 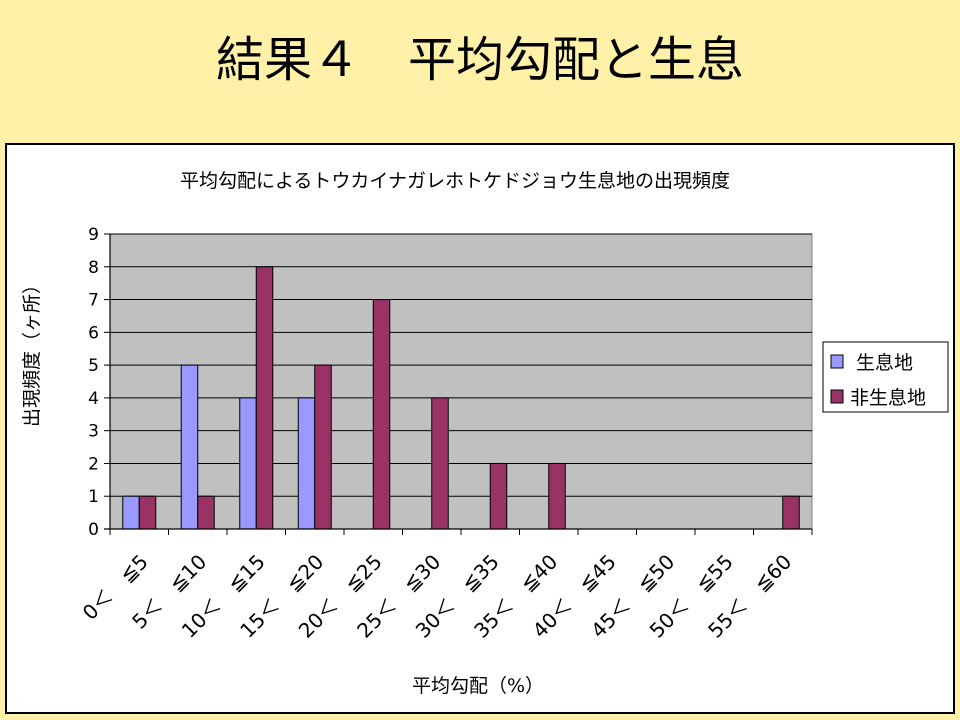 I want to click on legend: 生息地 非生息地, so click(x=885, y=377).